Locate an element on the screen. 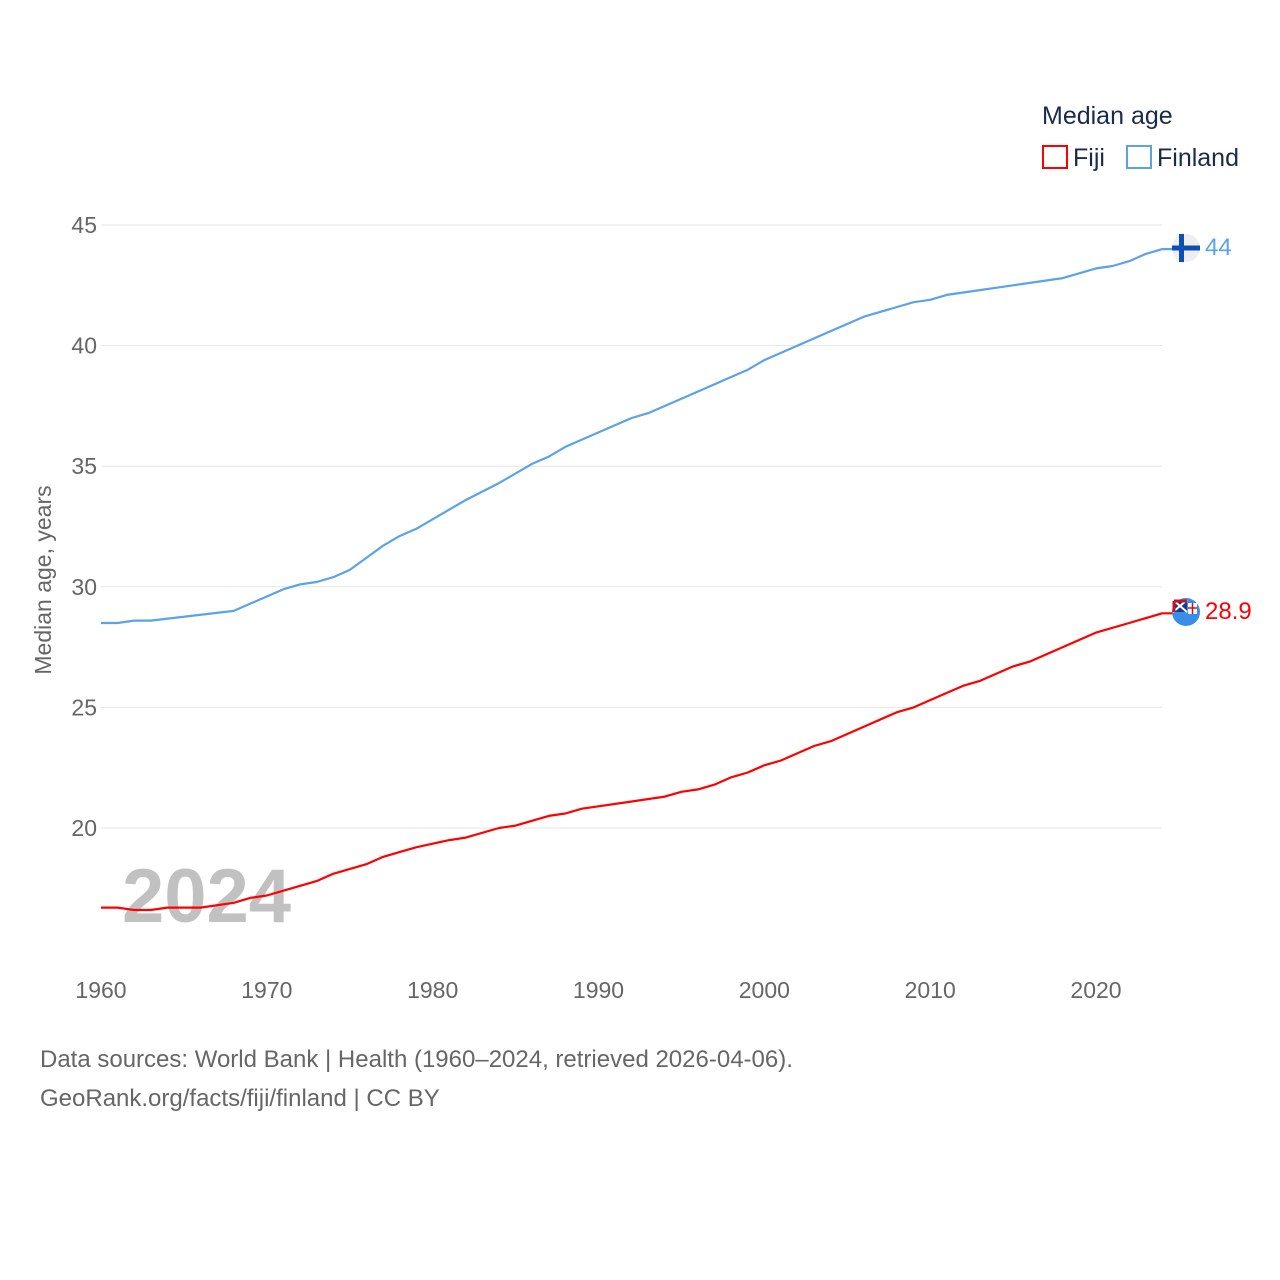  y-tick-label: 20 is located at coordinates (84, 828).